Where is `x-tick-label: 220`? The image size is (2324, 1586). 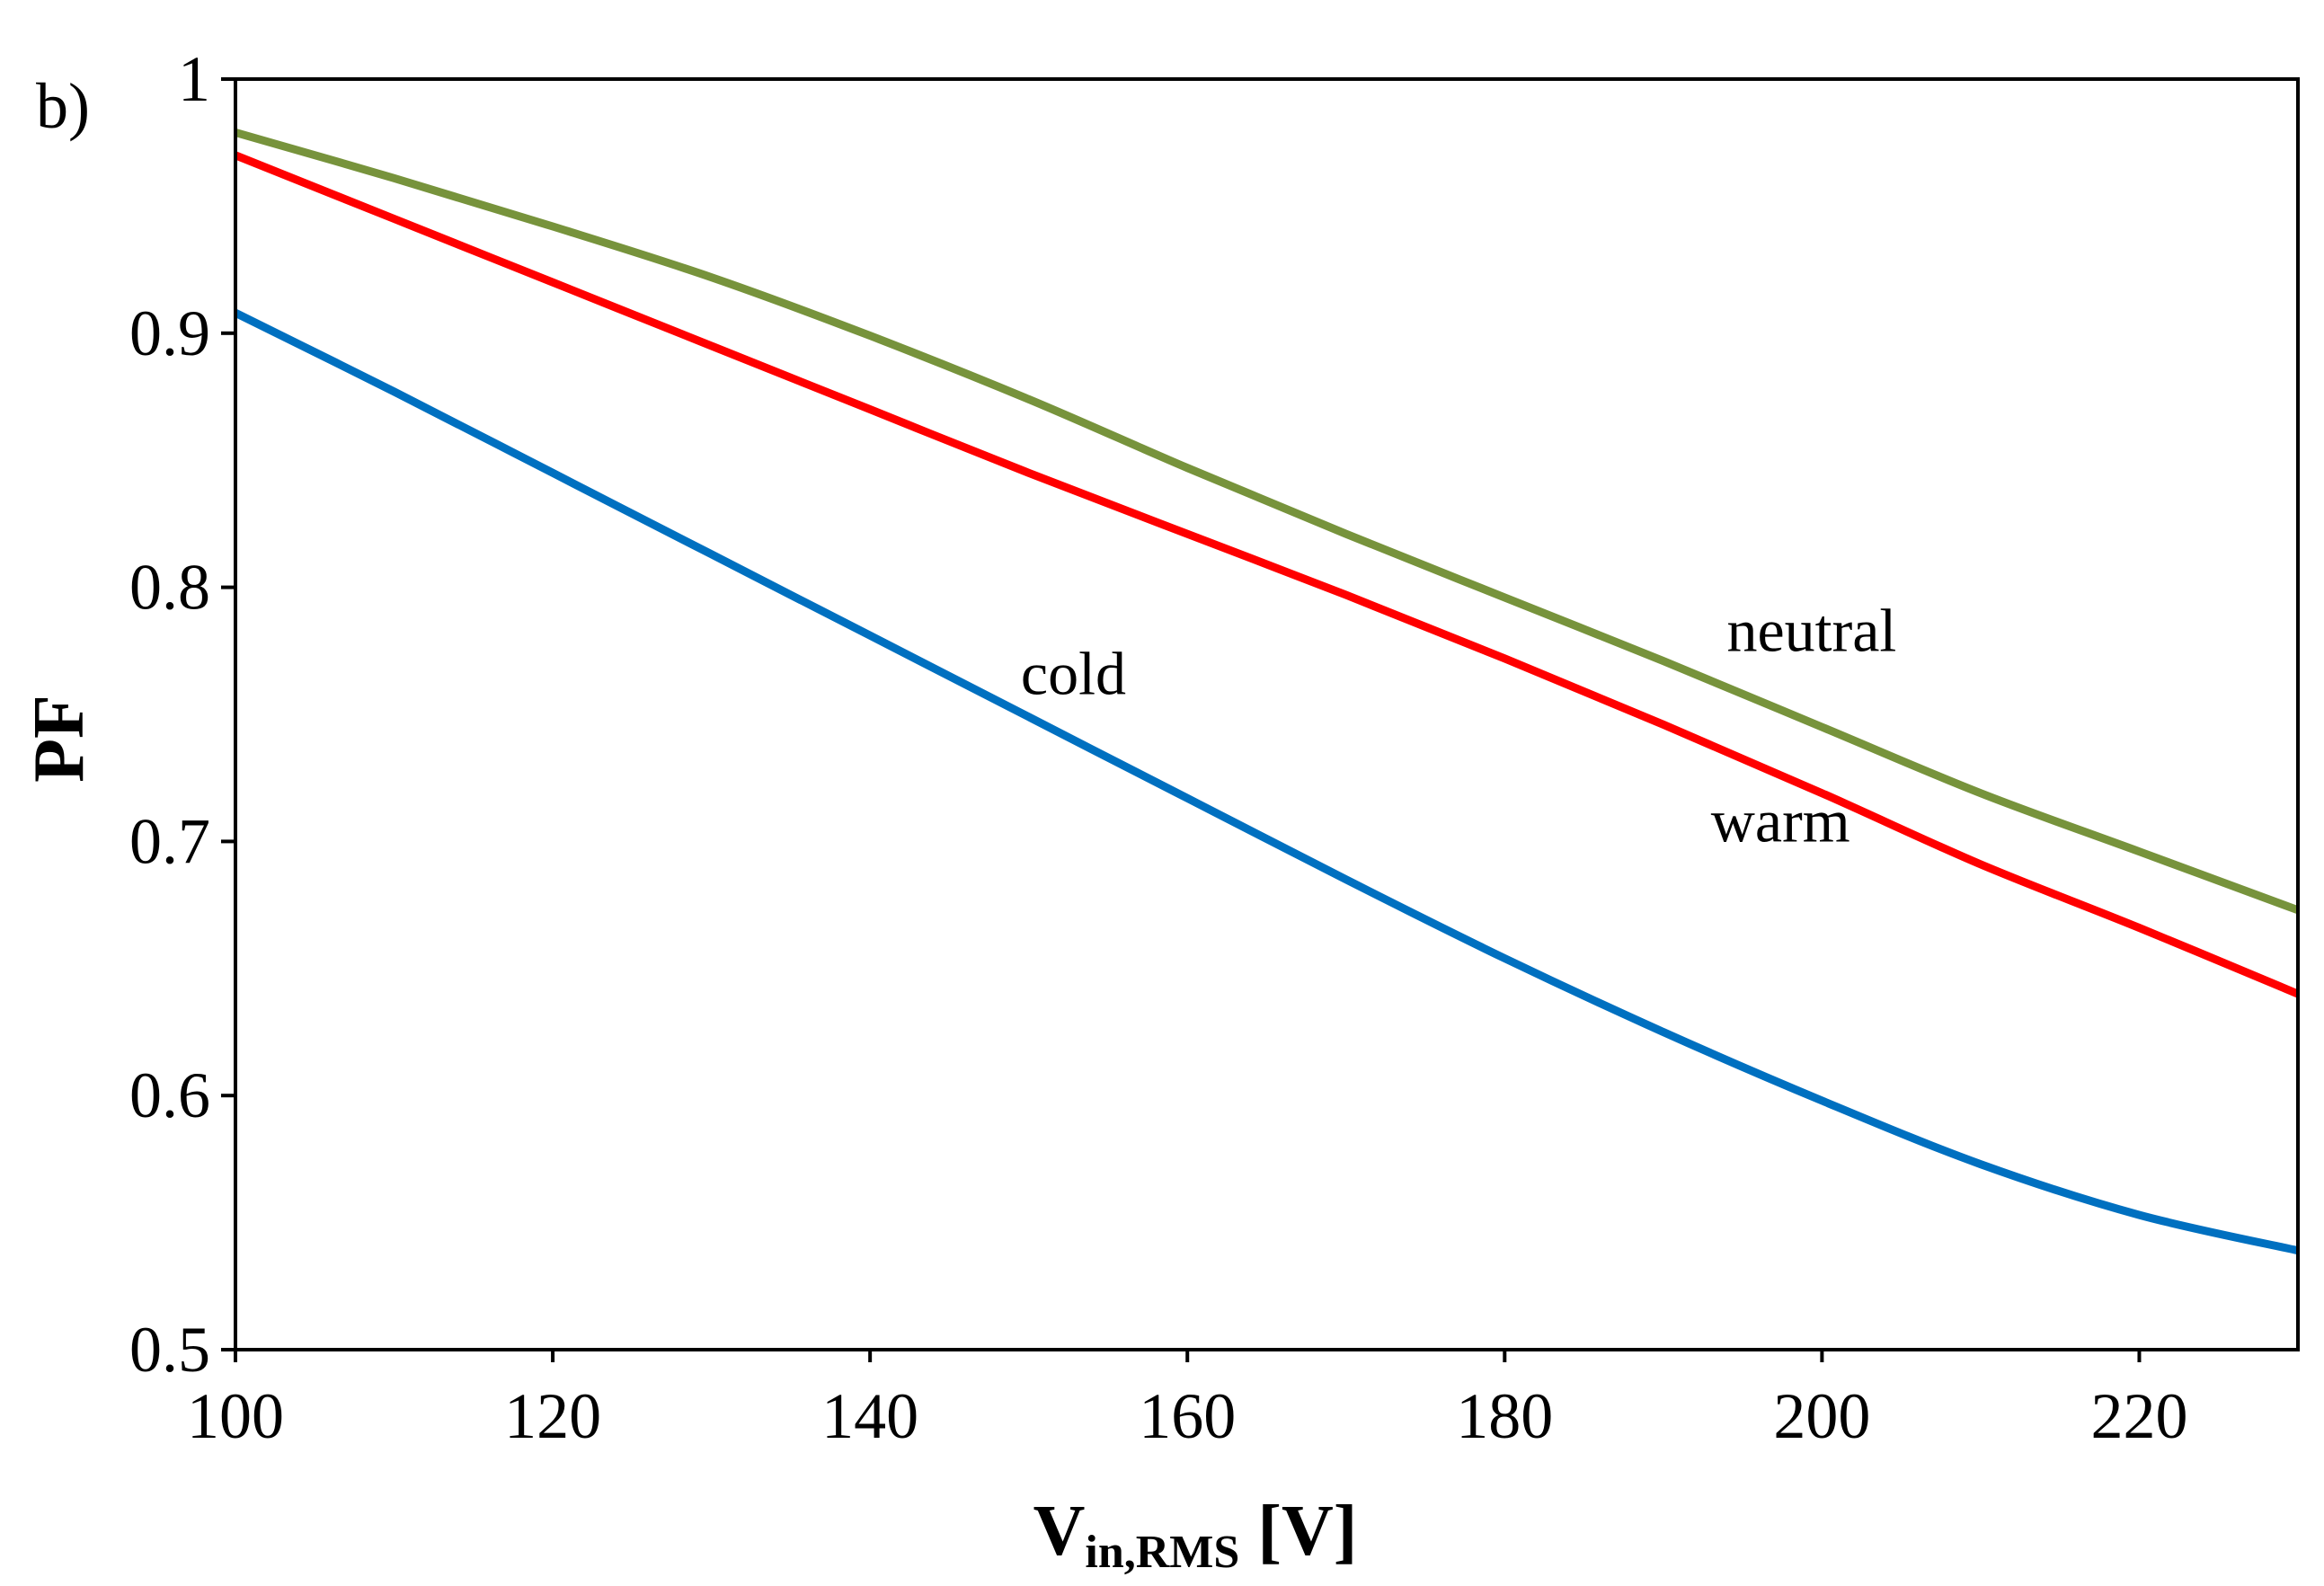
x-tick-label: 220 is located at coordinates (2138, 1416).